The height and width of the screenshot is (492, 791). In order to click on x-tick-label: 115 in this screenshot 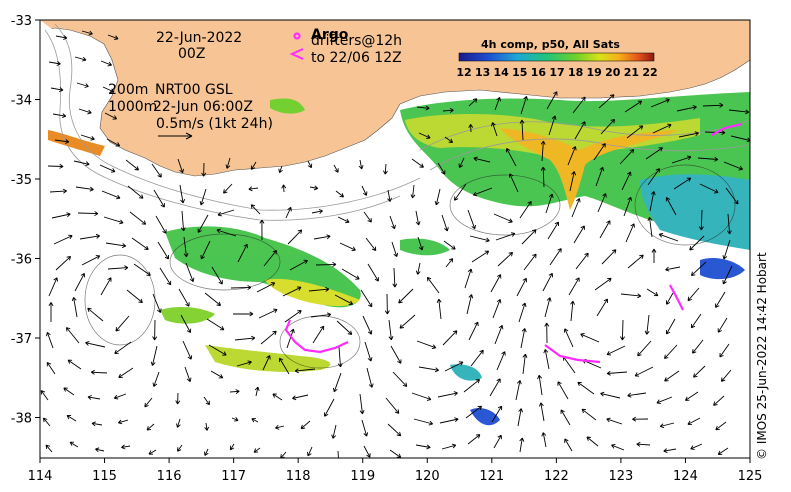, I will do `click(104, 476)`.